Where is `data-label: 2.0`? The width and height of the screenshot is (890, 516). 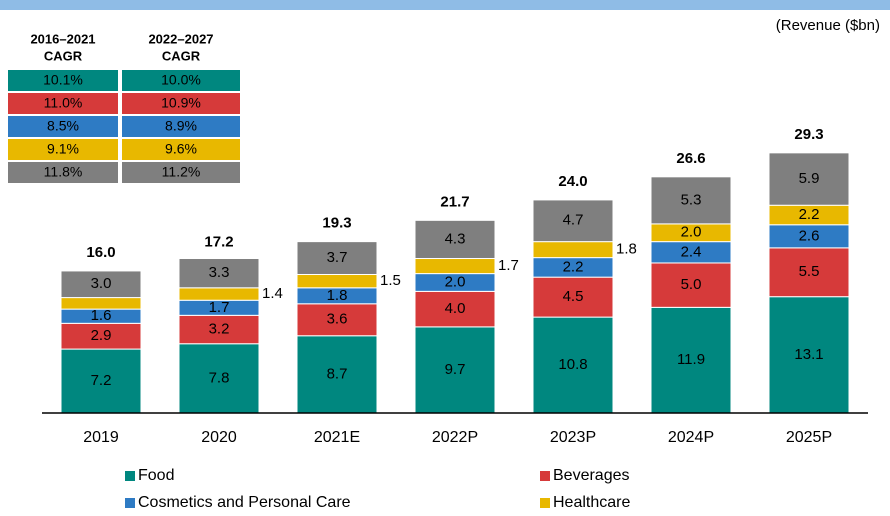
data-label: 2.0 is located at coordinates (691, 232).